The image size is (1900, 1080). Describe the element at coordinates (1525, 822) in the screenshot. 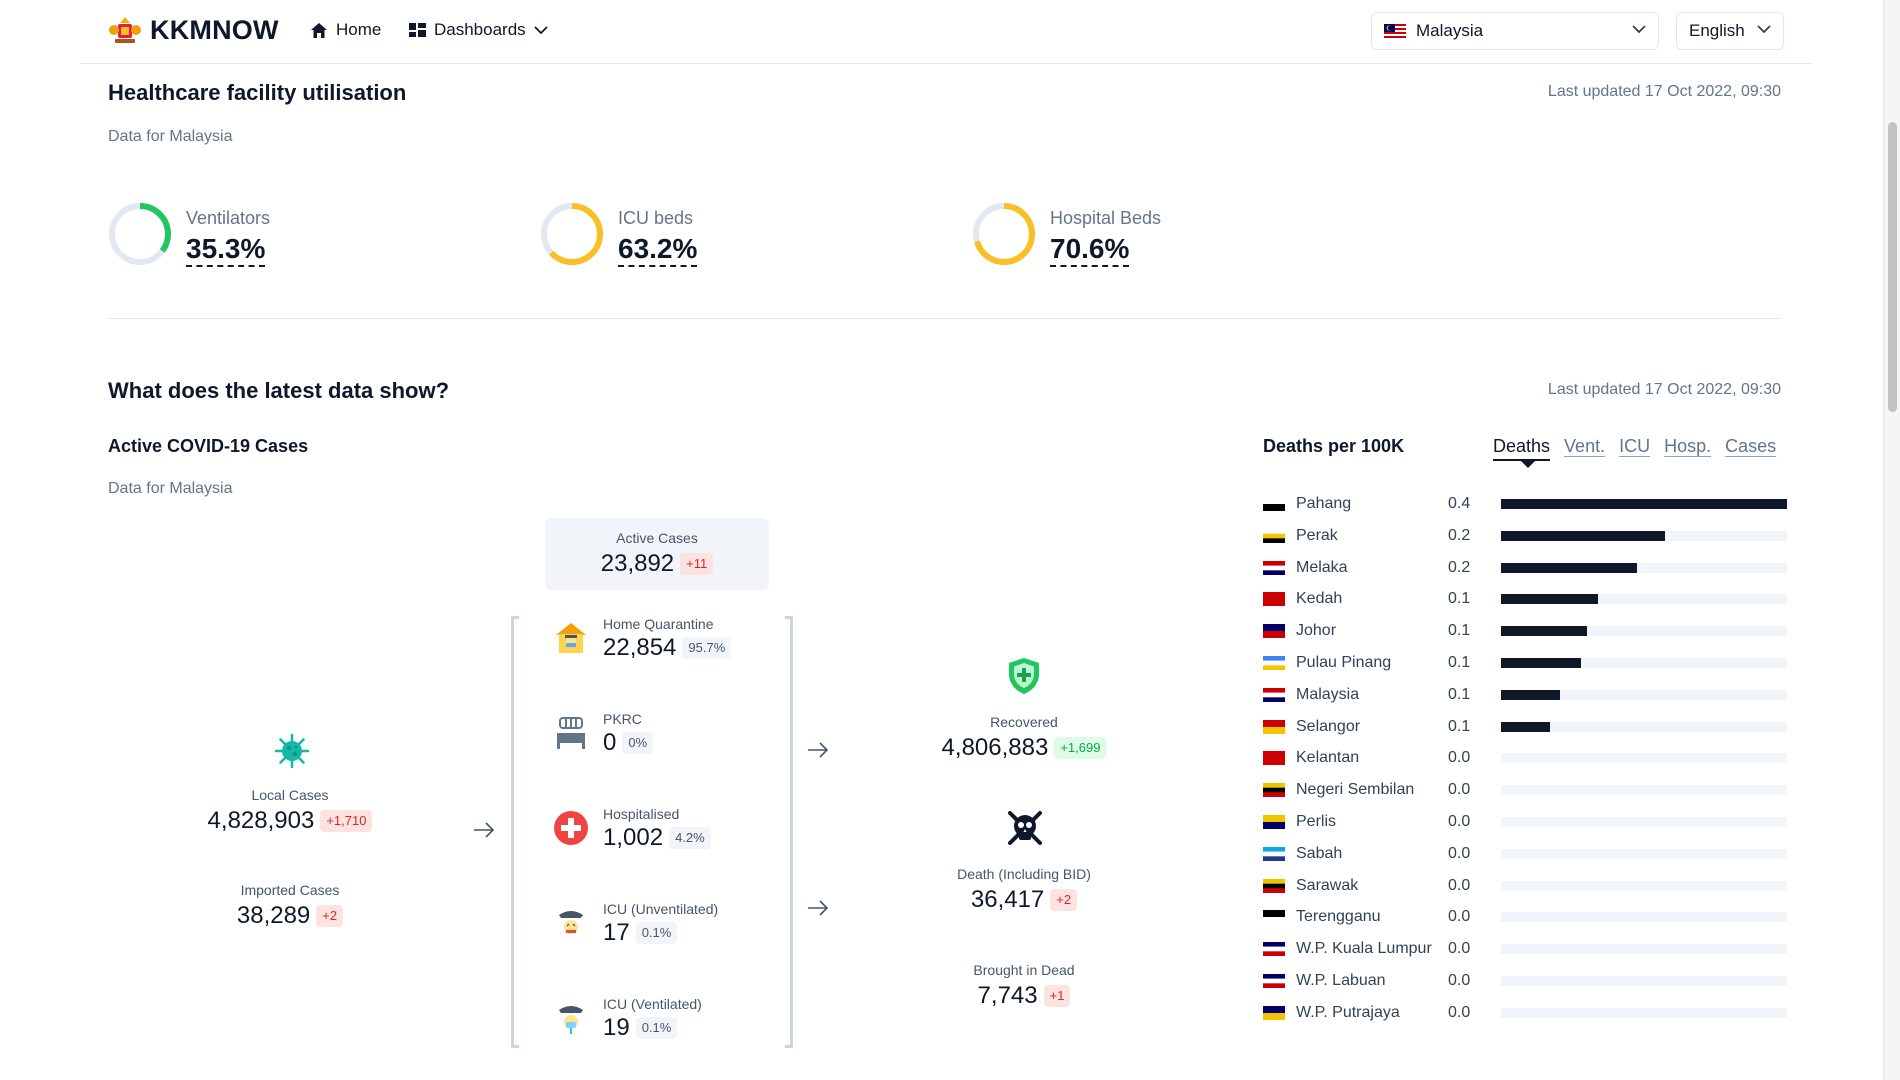

I see `bar-row: Perlis 0.0` at that location.